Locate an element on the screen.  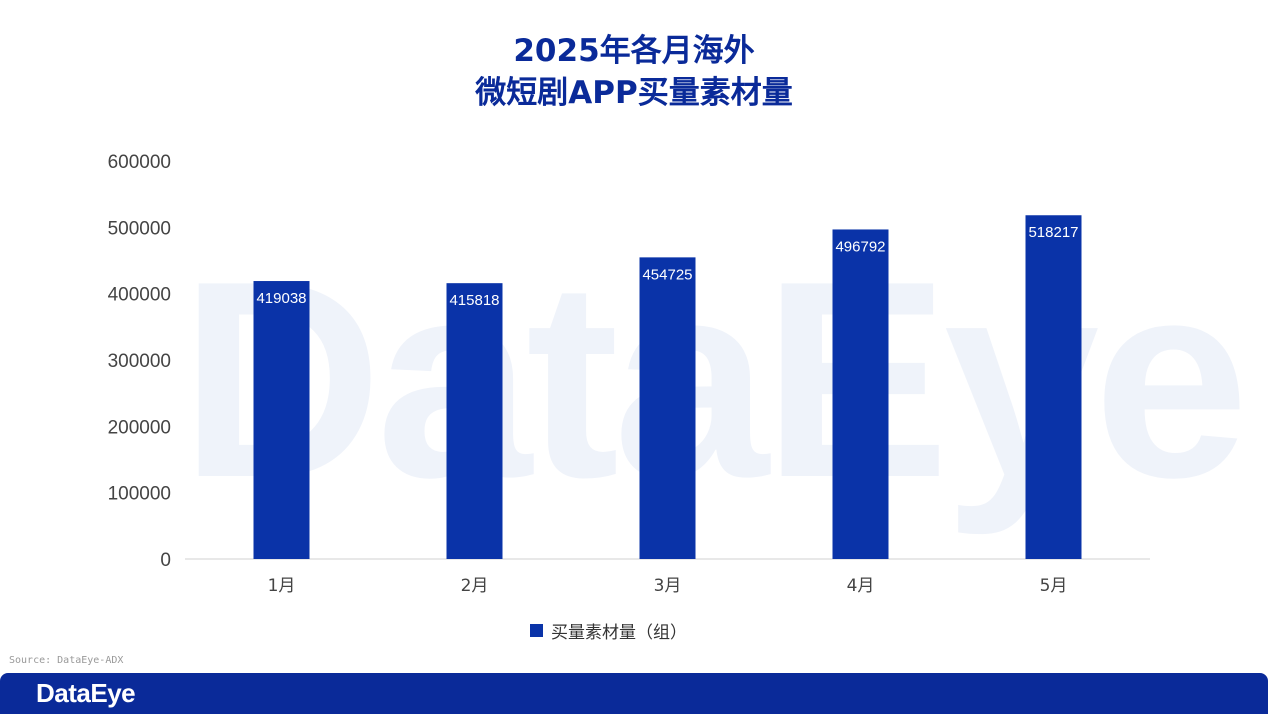
x-tick-label: 5月 is located at coordinates (1054, 586).